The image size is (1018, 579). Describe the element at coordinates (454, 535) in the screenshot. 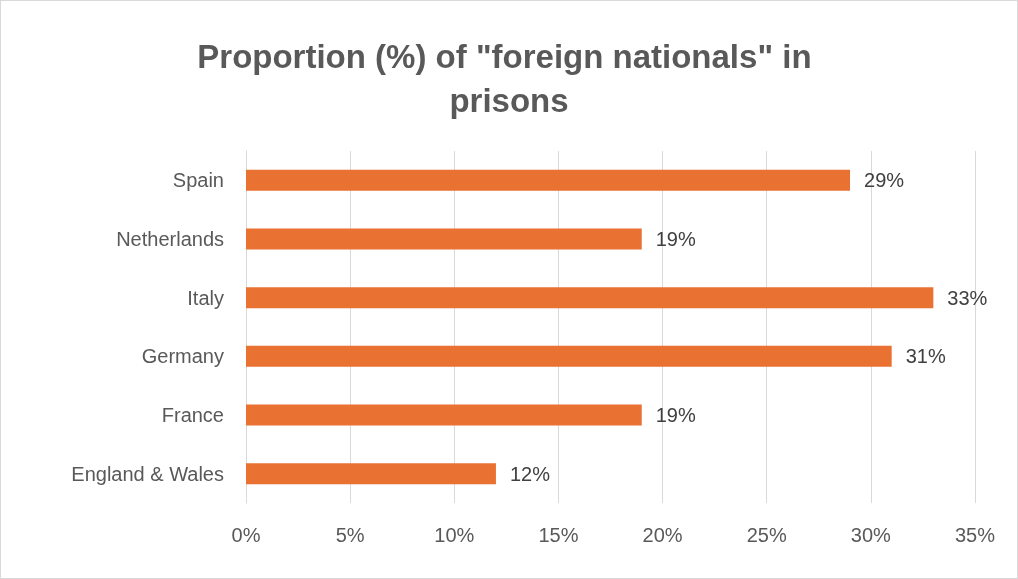

I see `x-tick-label: 10%` at that location.